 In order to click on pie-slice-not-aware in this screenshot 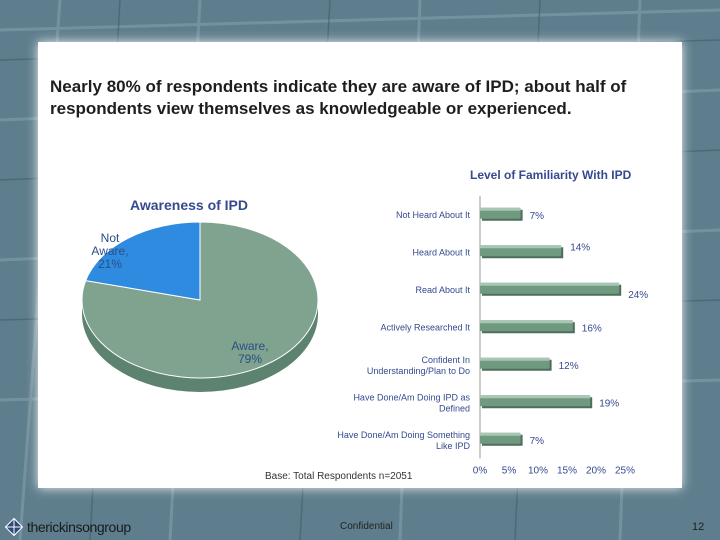, I will do `click(143, 261)`.